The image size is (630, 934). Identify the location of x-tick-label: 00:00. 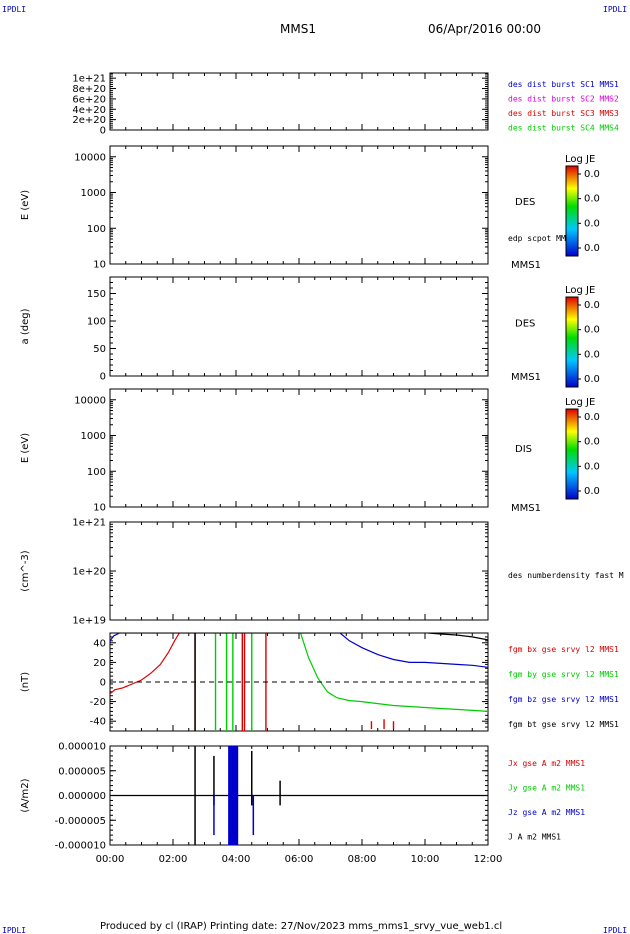
(110, 859).